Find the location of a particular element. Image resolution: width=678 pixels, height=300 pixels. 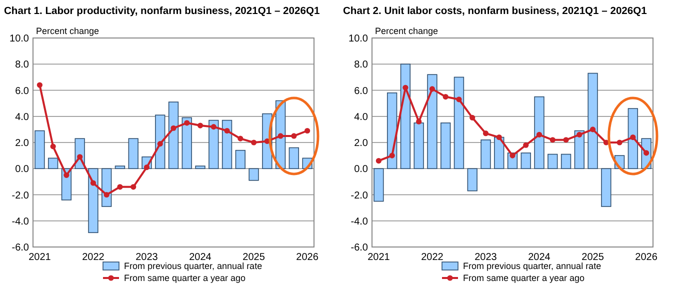

y-tick-label: 8.0 is located at coordinates (22, 65).